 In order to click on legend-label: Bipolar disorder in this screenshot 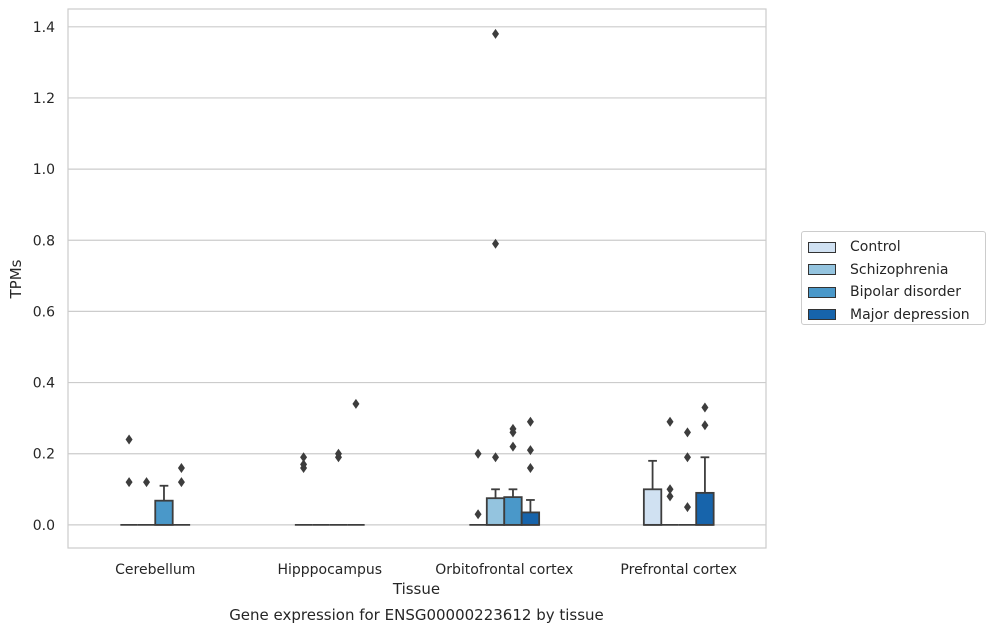, I will do `click(906, 292)`.